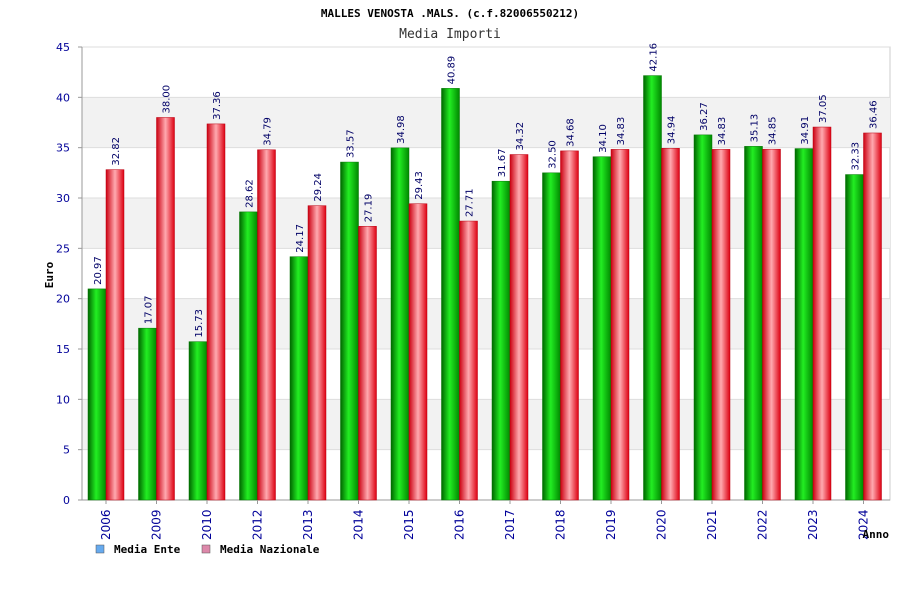 This screenshot has width=900, height=600. What do you see at coordinates (106, 524) in the screenshot?
I see `x-tick-label: 2006` at bounding box center [106, 524].